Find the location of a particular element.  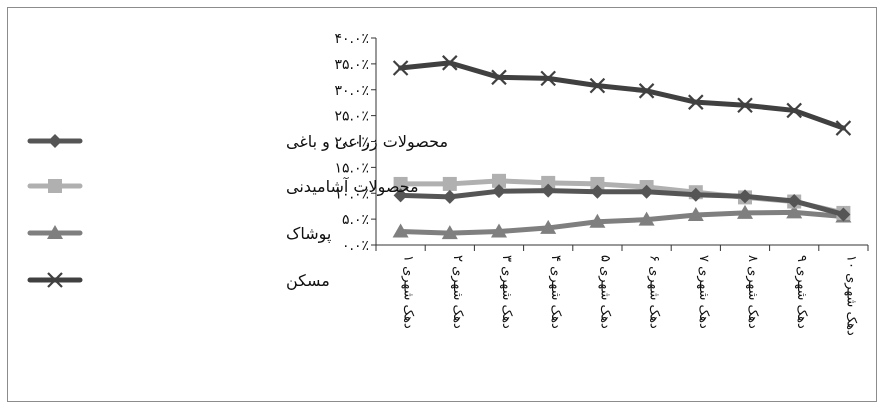

y-tick-label: ۱۰.۰٪ is located at coordinates (351, 194).